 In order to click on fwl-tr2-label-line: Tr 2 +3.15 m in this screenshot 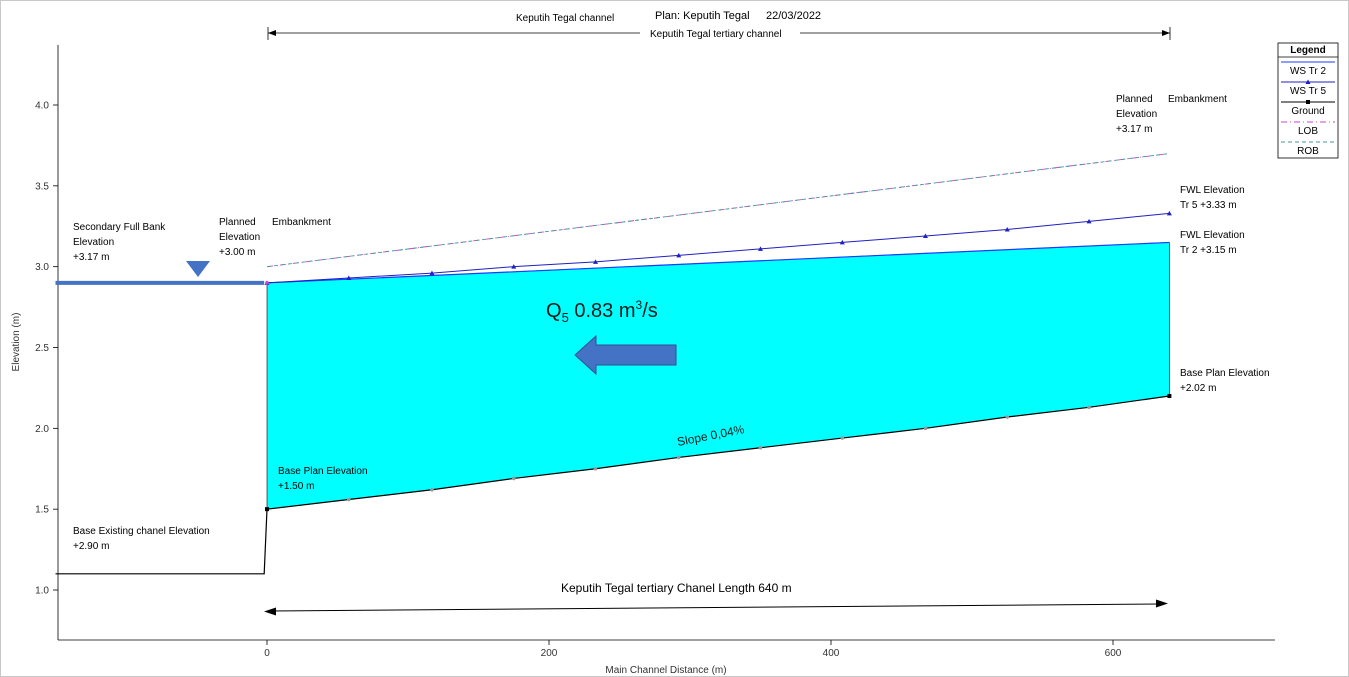, I will do `click(1208, 250)`.